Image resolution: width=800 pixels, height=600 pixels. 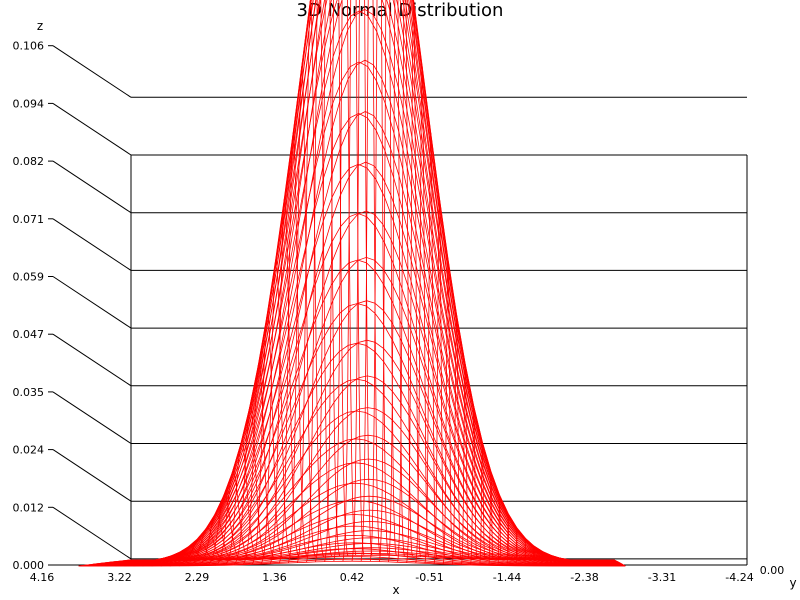 What do you see at coordinates (29, 46) in the screenshot?
I see `z-tick-label: 0.106` at bounding box center [29, 46].